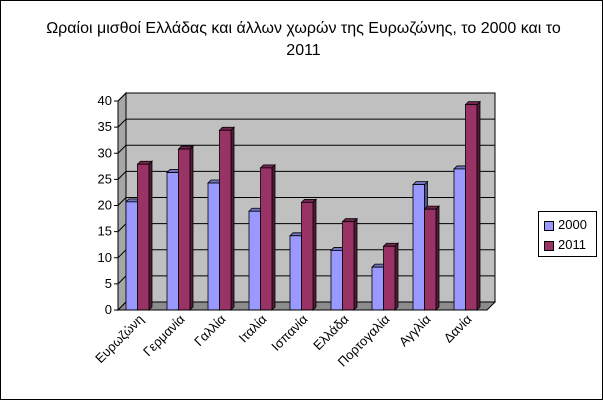 Image resolution: width=603 pixels, height=400 pixels. I want to click on y-tick-label: 10, so click(105, 257).